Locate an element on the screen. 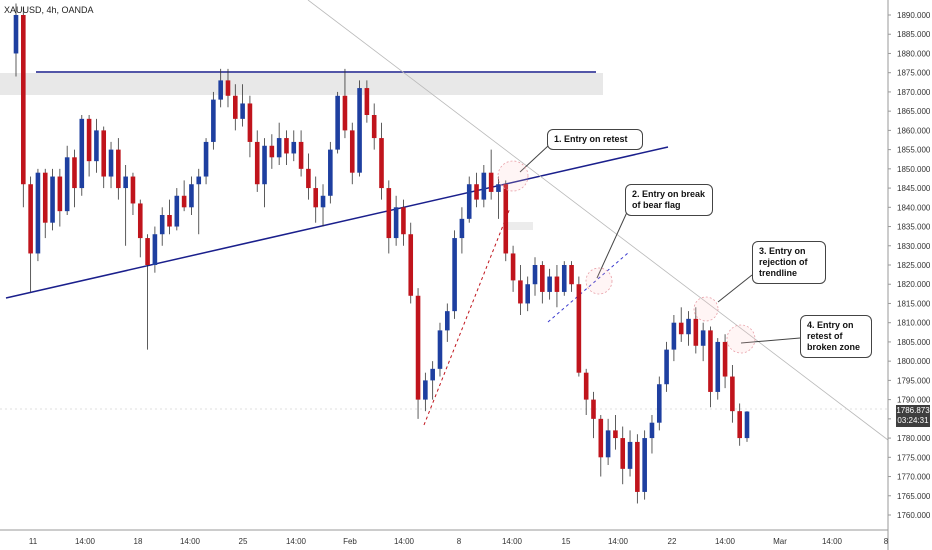 This screenshot has width=932, height=550. resistance-zone is located at coordinates (301, 84).